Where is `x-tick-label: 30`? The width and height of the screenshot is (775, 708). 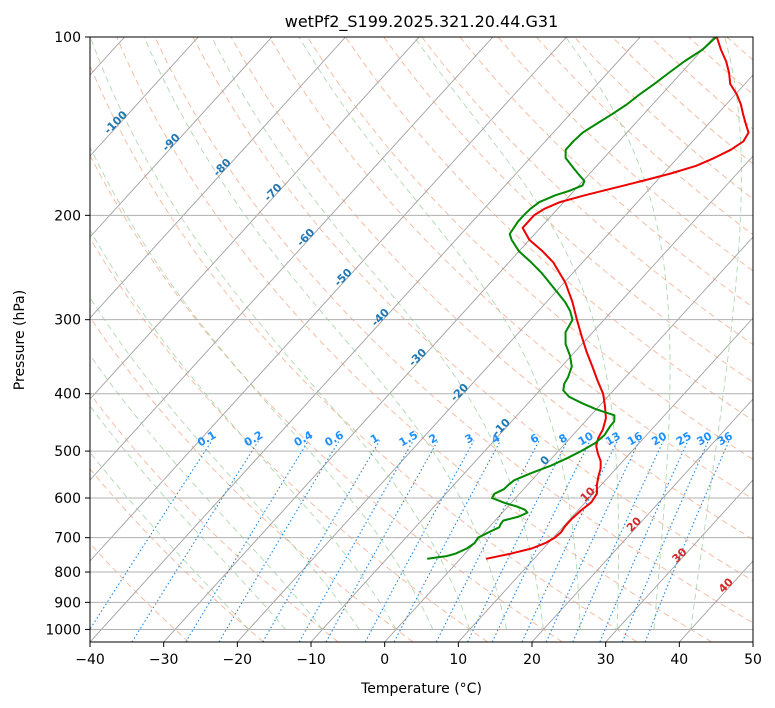
x-tick-label: 30 is located at coordinates (606, 660).